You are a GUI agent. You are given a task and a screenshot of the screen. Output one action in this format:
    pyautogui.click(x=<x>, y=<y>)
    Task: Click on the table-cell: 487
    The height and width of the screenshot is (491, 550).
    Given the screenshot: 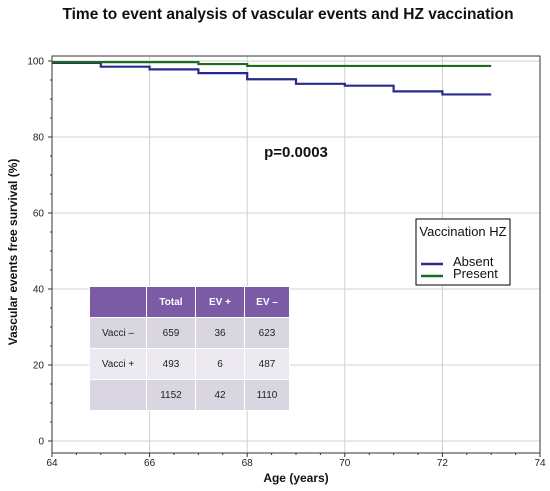 What is the action you would take?
    pyautogui.click(x=267, y=364)
    